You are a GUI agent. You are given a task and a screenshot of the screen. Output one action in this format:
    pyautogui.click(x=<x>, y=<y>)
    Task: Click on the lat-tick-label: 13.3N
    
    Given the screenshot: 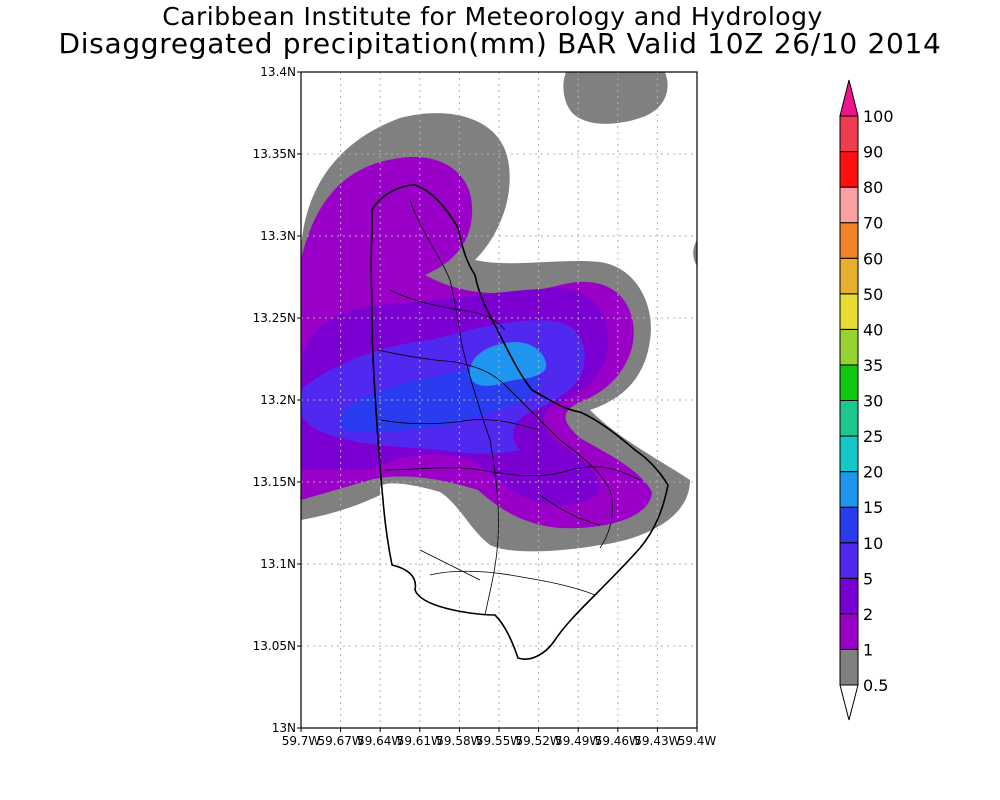 What is the action you would take?
    pyautogui.click(x=278, y=236)
    